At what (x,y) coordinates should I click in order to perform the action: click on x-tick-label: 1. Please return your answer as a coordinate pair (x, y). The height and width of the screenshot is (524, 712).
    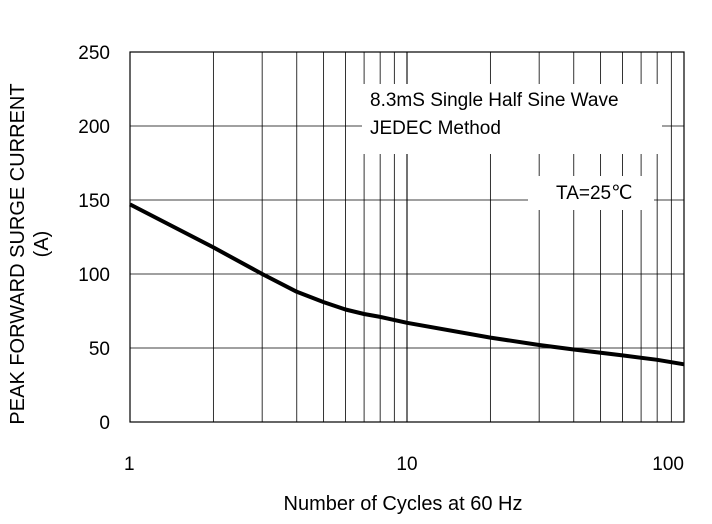
    Looking at the image, I should click on (129, 464).